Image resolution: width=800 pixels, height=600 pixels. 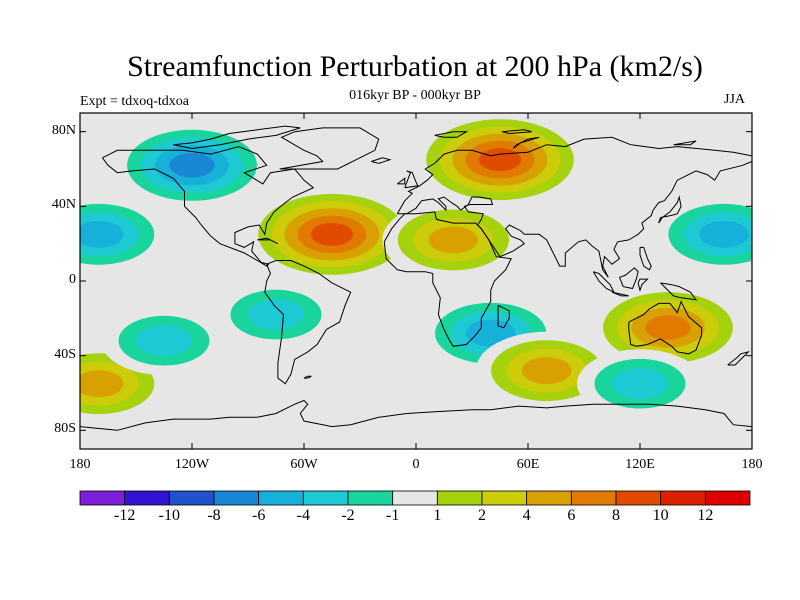 I want to click on x-tick-label-0: 180, so click(x=80, y=464).